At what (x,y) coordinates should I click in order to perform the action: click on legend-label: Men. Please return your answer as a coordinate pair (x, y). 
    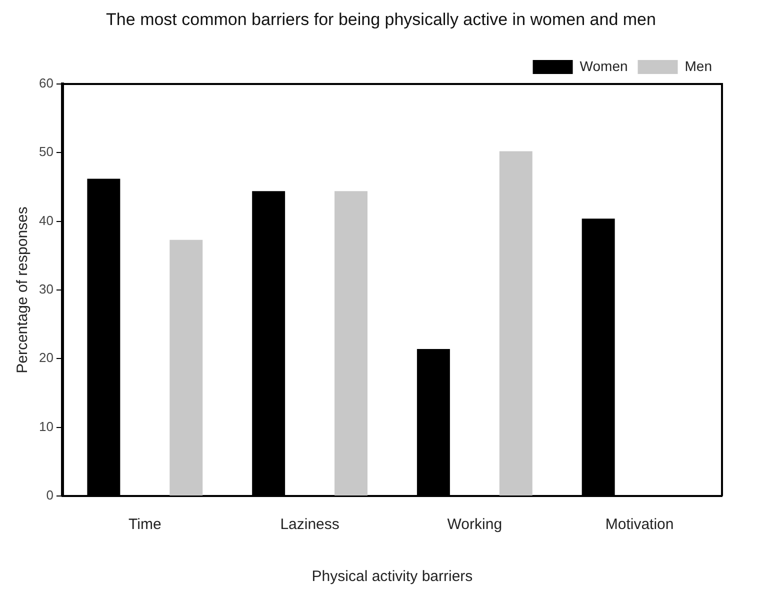
    Looking at the image, I should click on (698, 66).